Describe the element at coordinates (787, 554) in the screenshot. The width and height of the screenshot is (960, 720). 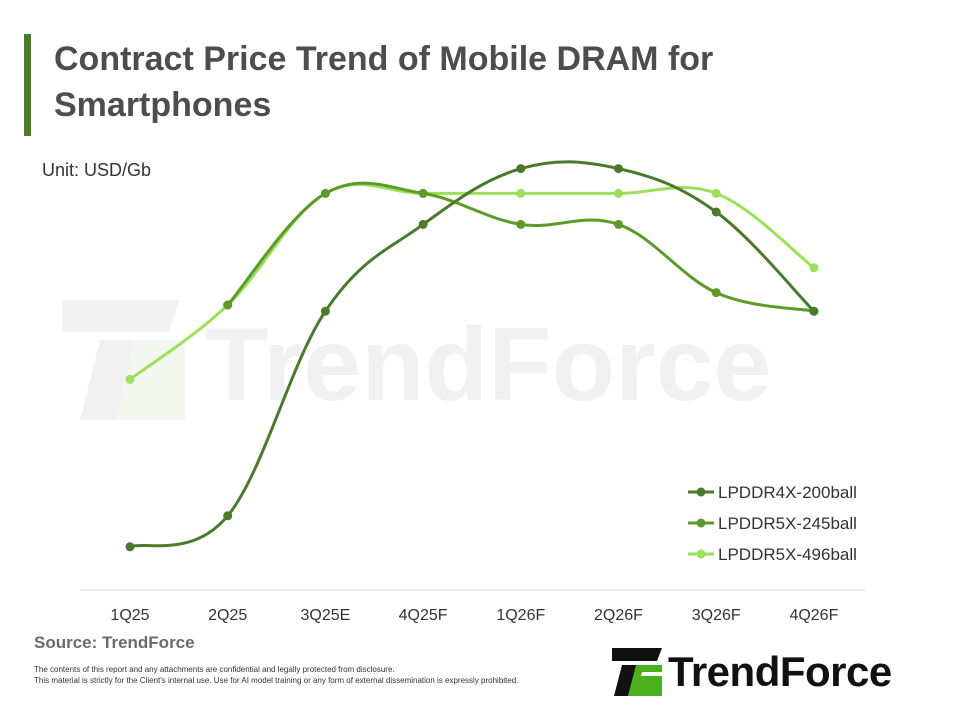
I see `legend-label: LPDDR5X-496ball` at that location.